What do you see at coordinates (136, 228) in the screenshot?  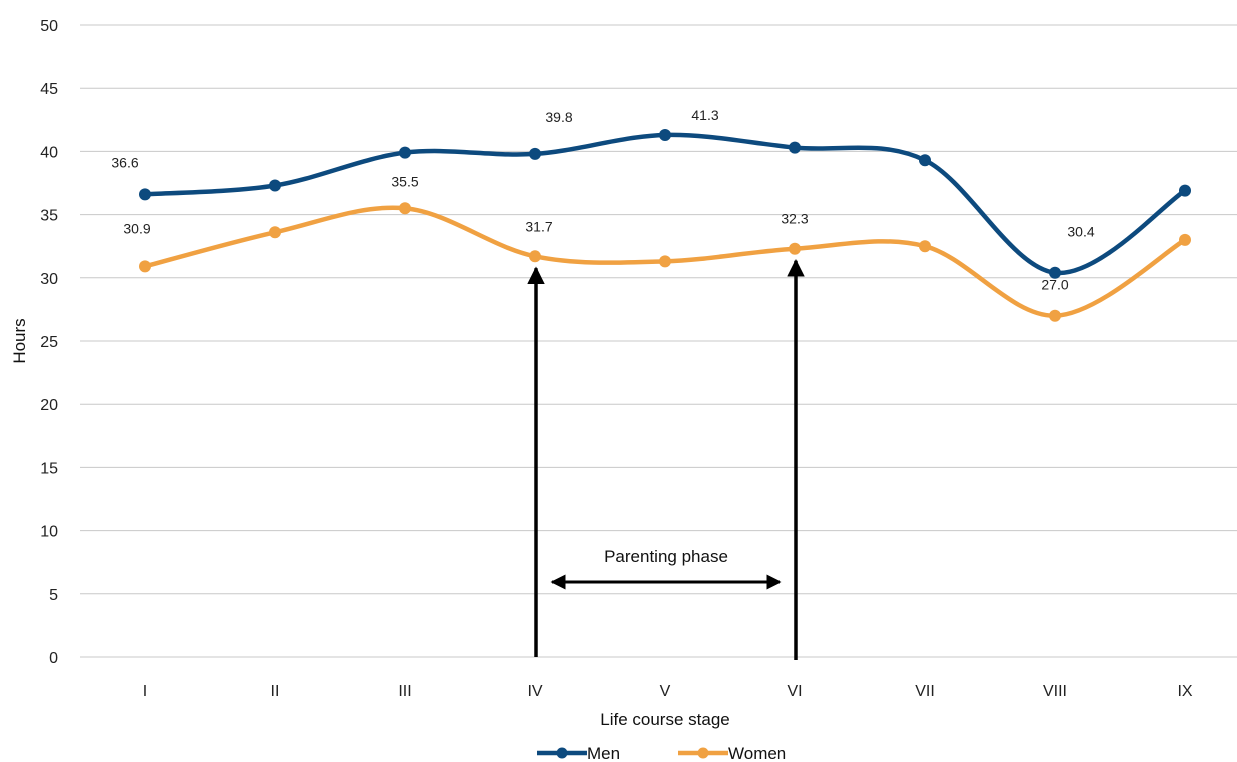 I see `data-label-women: 30.9` at bounding box center [136, 228].